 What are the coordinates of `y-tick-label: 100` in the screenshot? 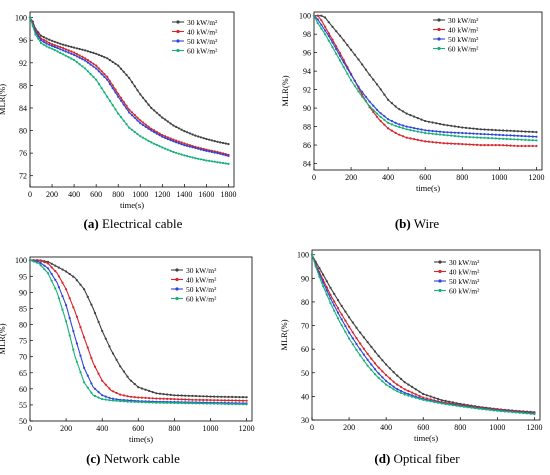 It's located at (21, 18).